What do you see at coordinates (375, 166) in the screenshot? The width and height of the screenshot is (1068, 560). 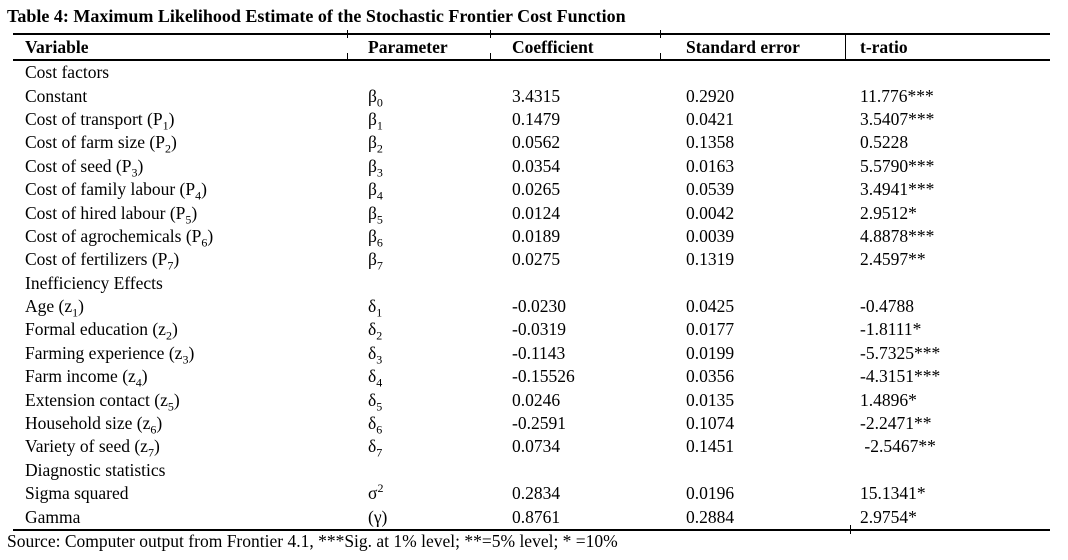 I see `cell-parameter: β3` at bounding box center [375, 166].